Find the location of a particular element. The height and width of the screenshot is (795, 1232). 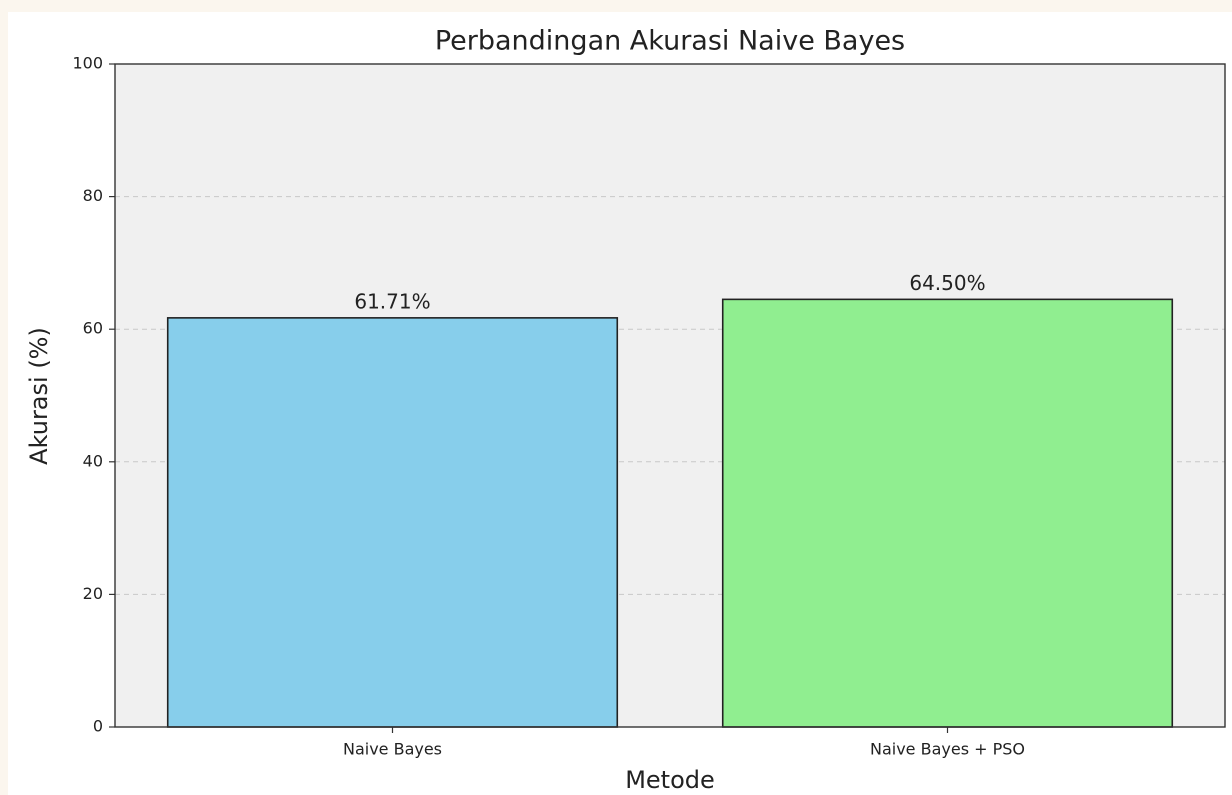

y-tick-label: 60 is located at coordinates (93, 328).